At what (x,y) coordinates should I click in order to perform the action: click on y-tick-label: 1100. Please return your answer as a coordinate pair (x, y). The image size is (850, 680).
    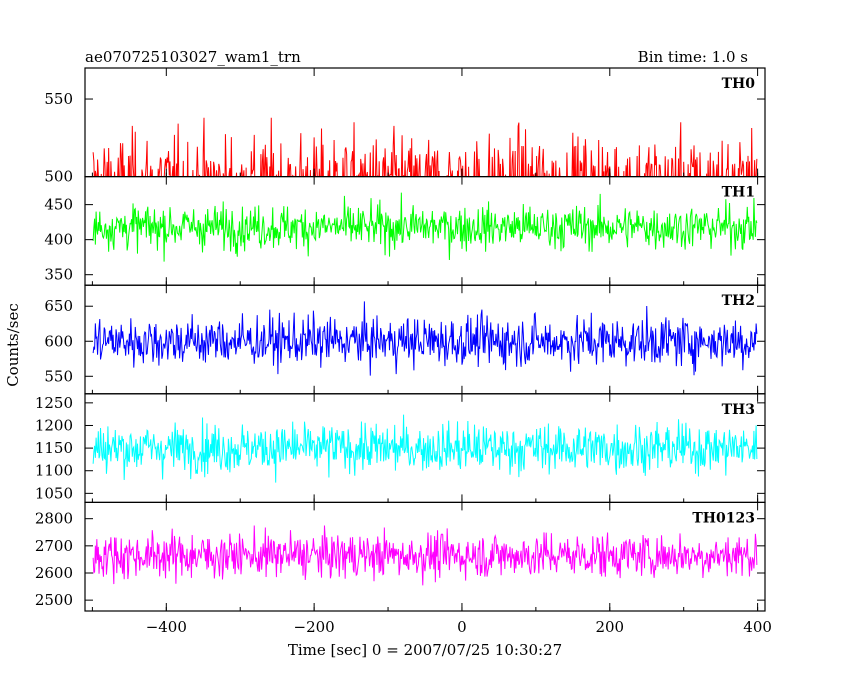
    Looking at the image, I should click on (54, 471).